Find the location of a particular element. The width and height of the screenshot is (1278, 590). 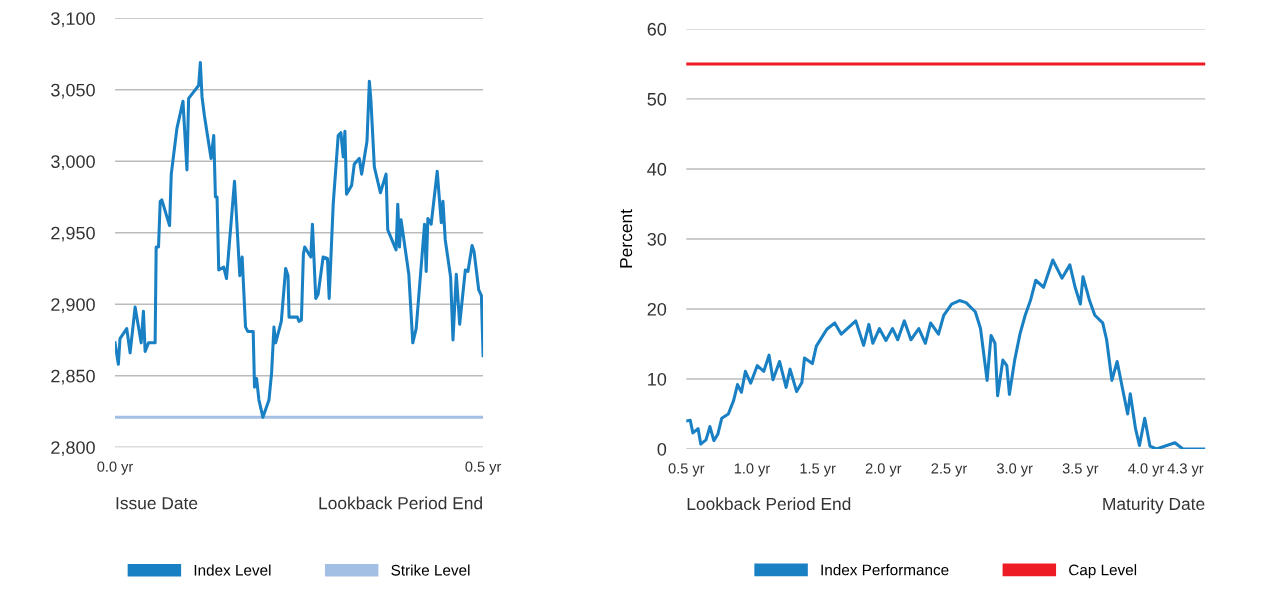

y-tick-label: 2,850 is located at coordinates (73, 377).